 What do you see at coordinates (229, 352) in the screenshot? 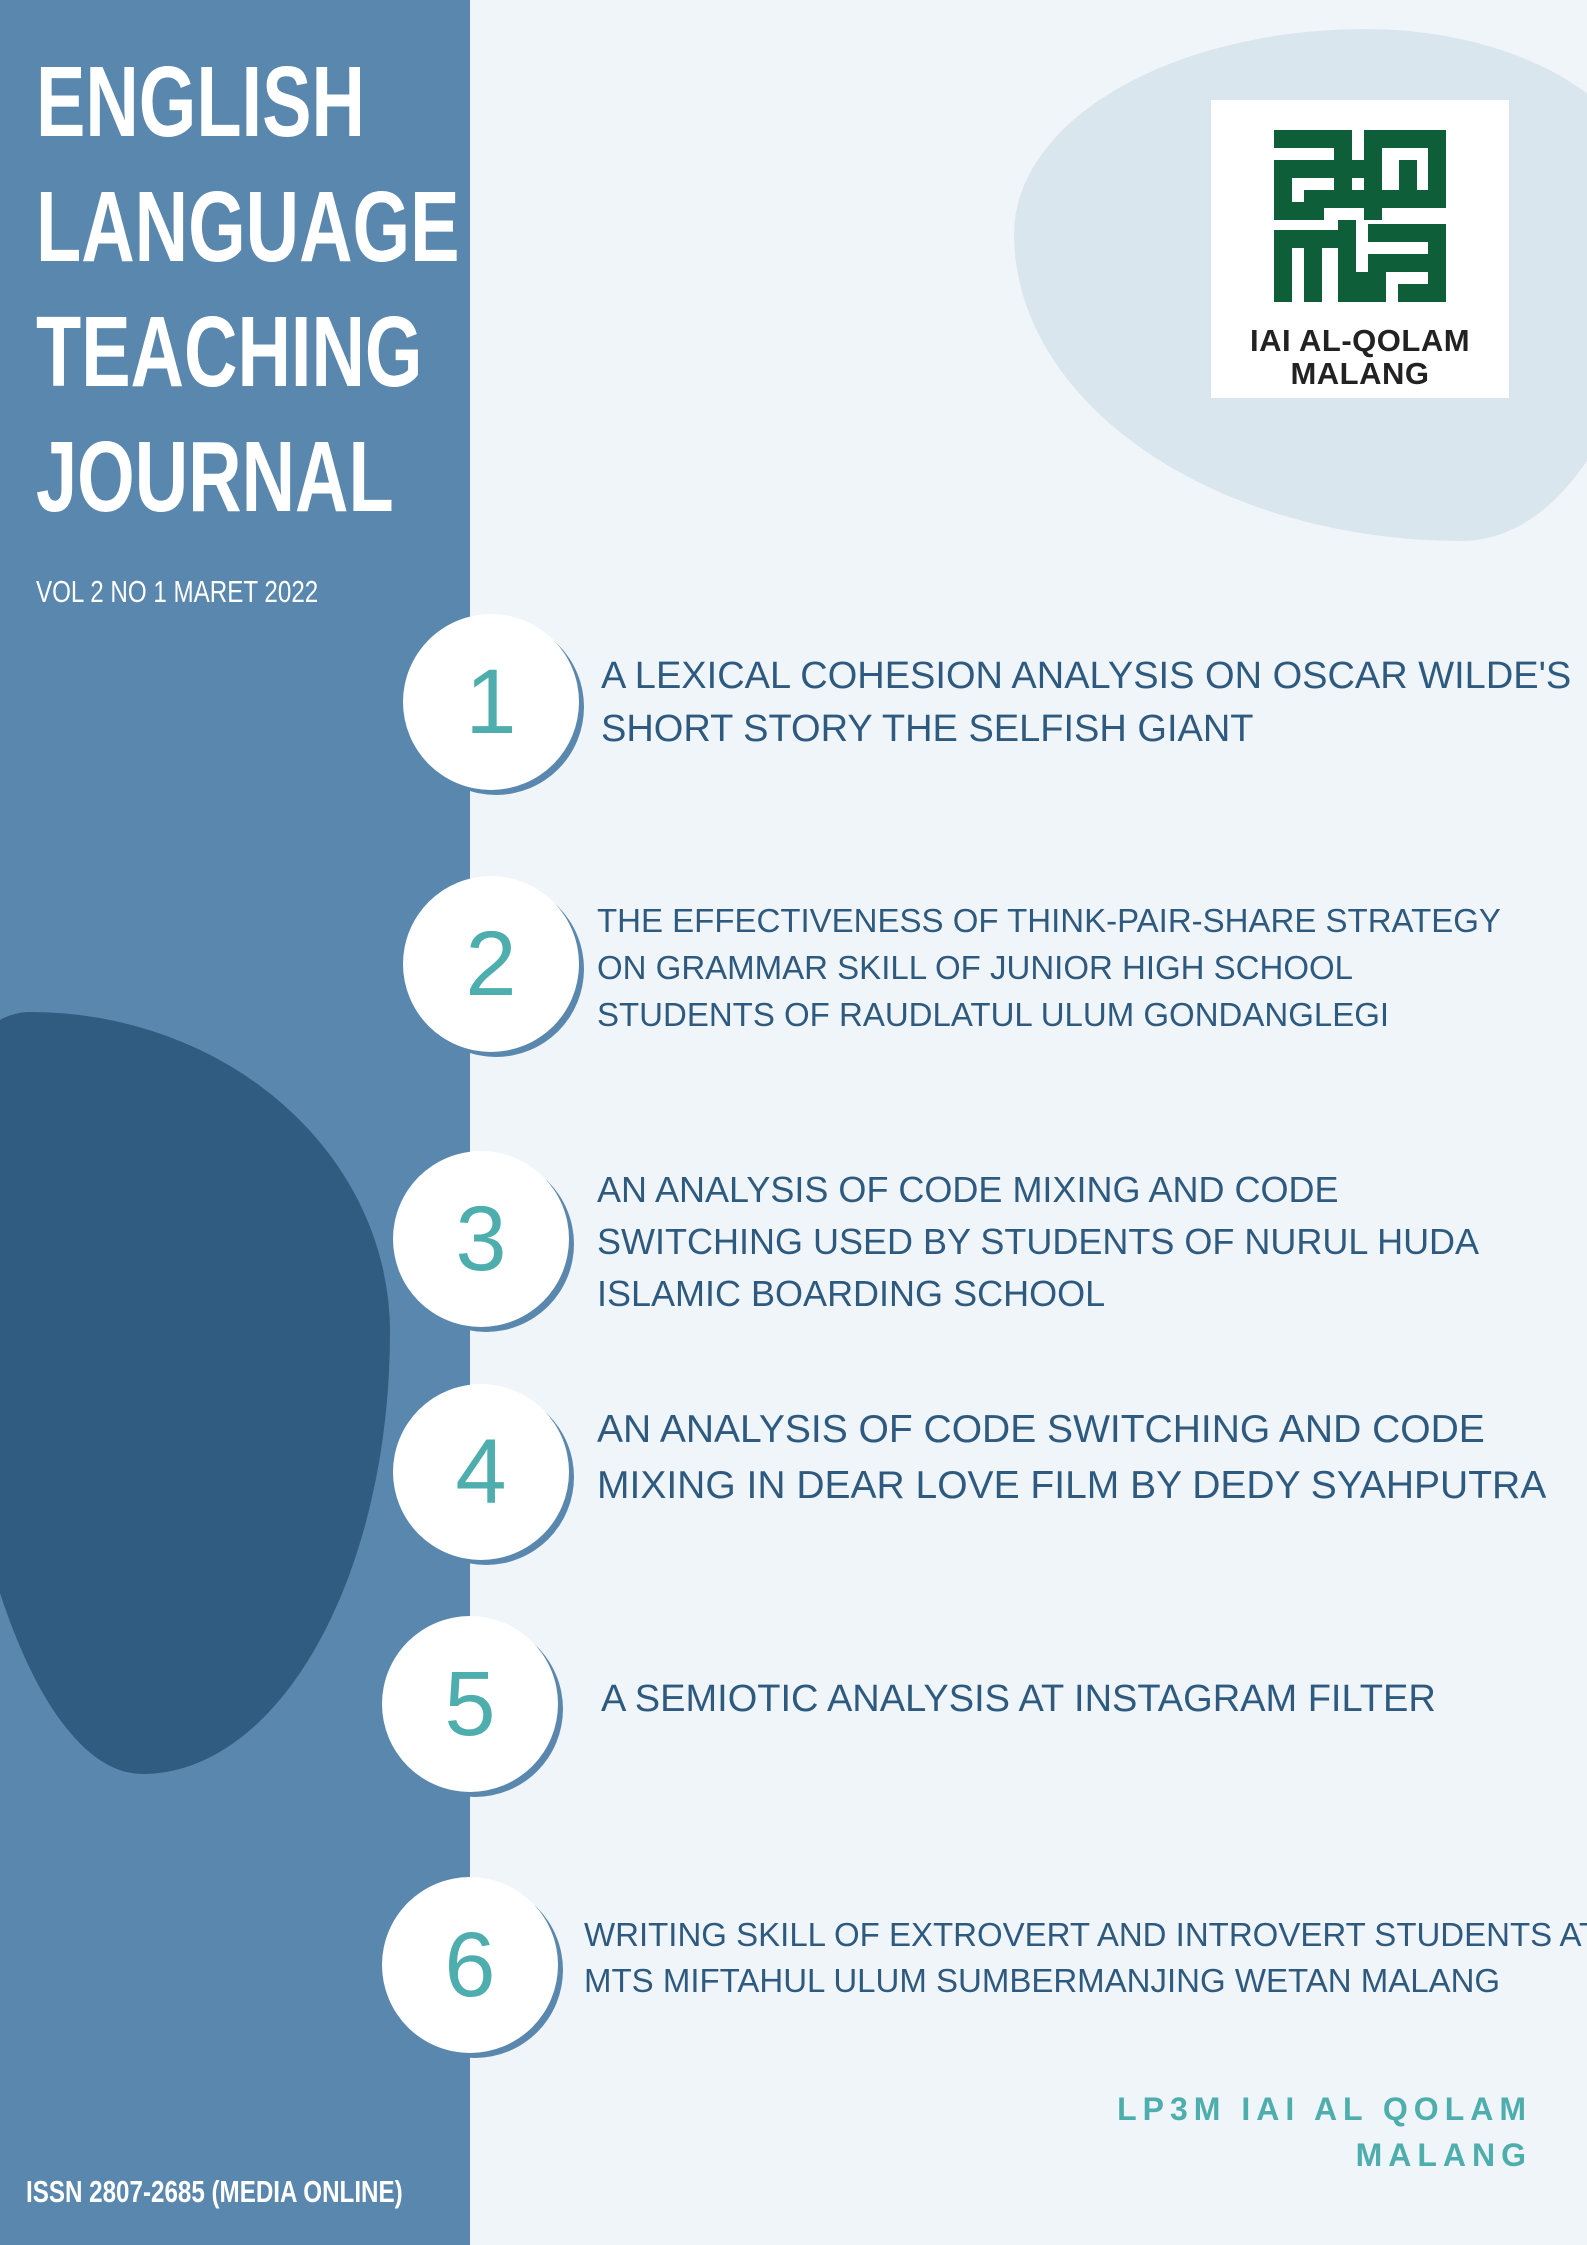
I see `title-line: TEACHING` at bounding box center [229, 352].